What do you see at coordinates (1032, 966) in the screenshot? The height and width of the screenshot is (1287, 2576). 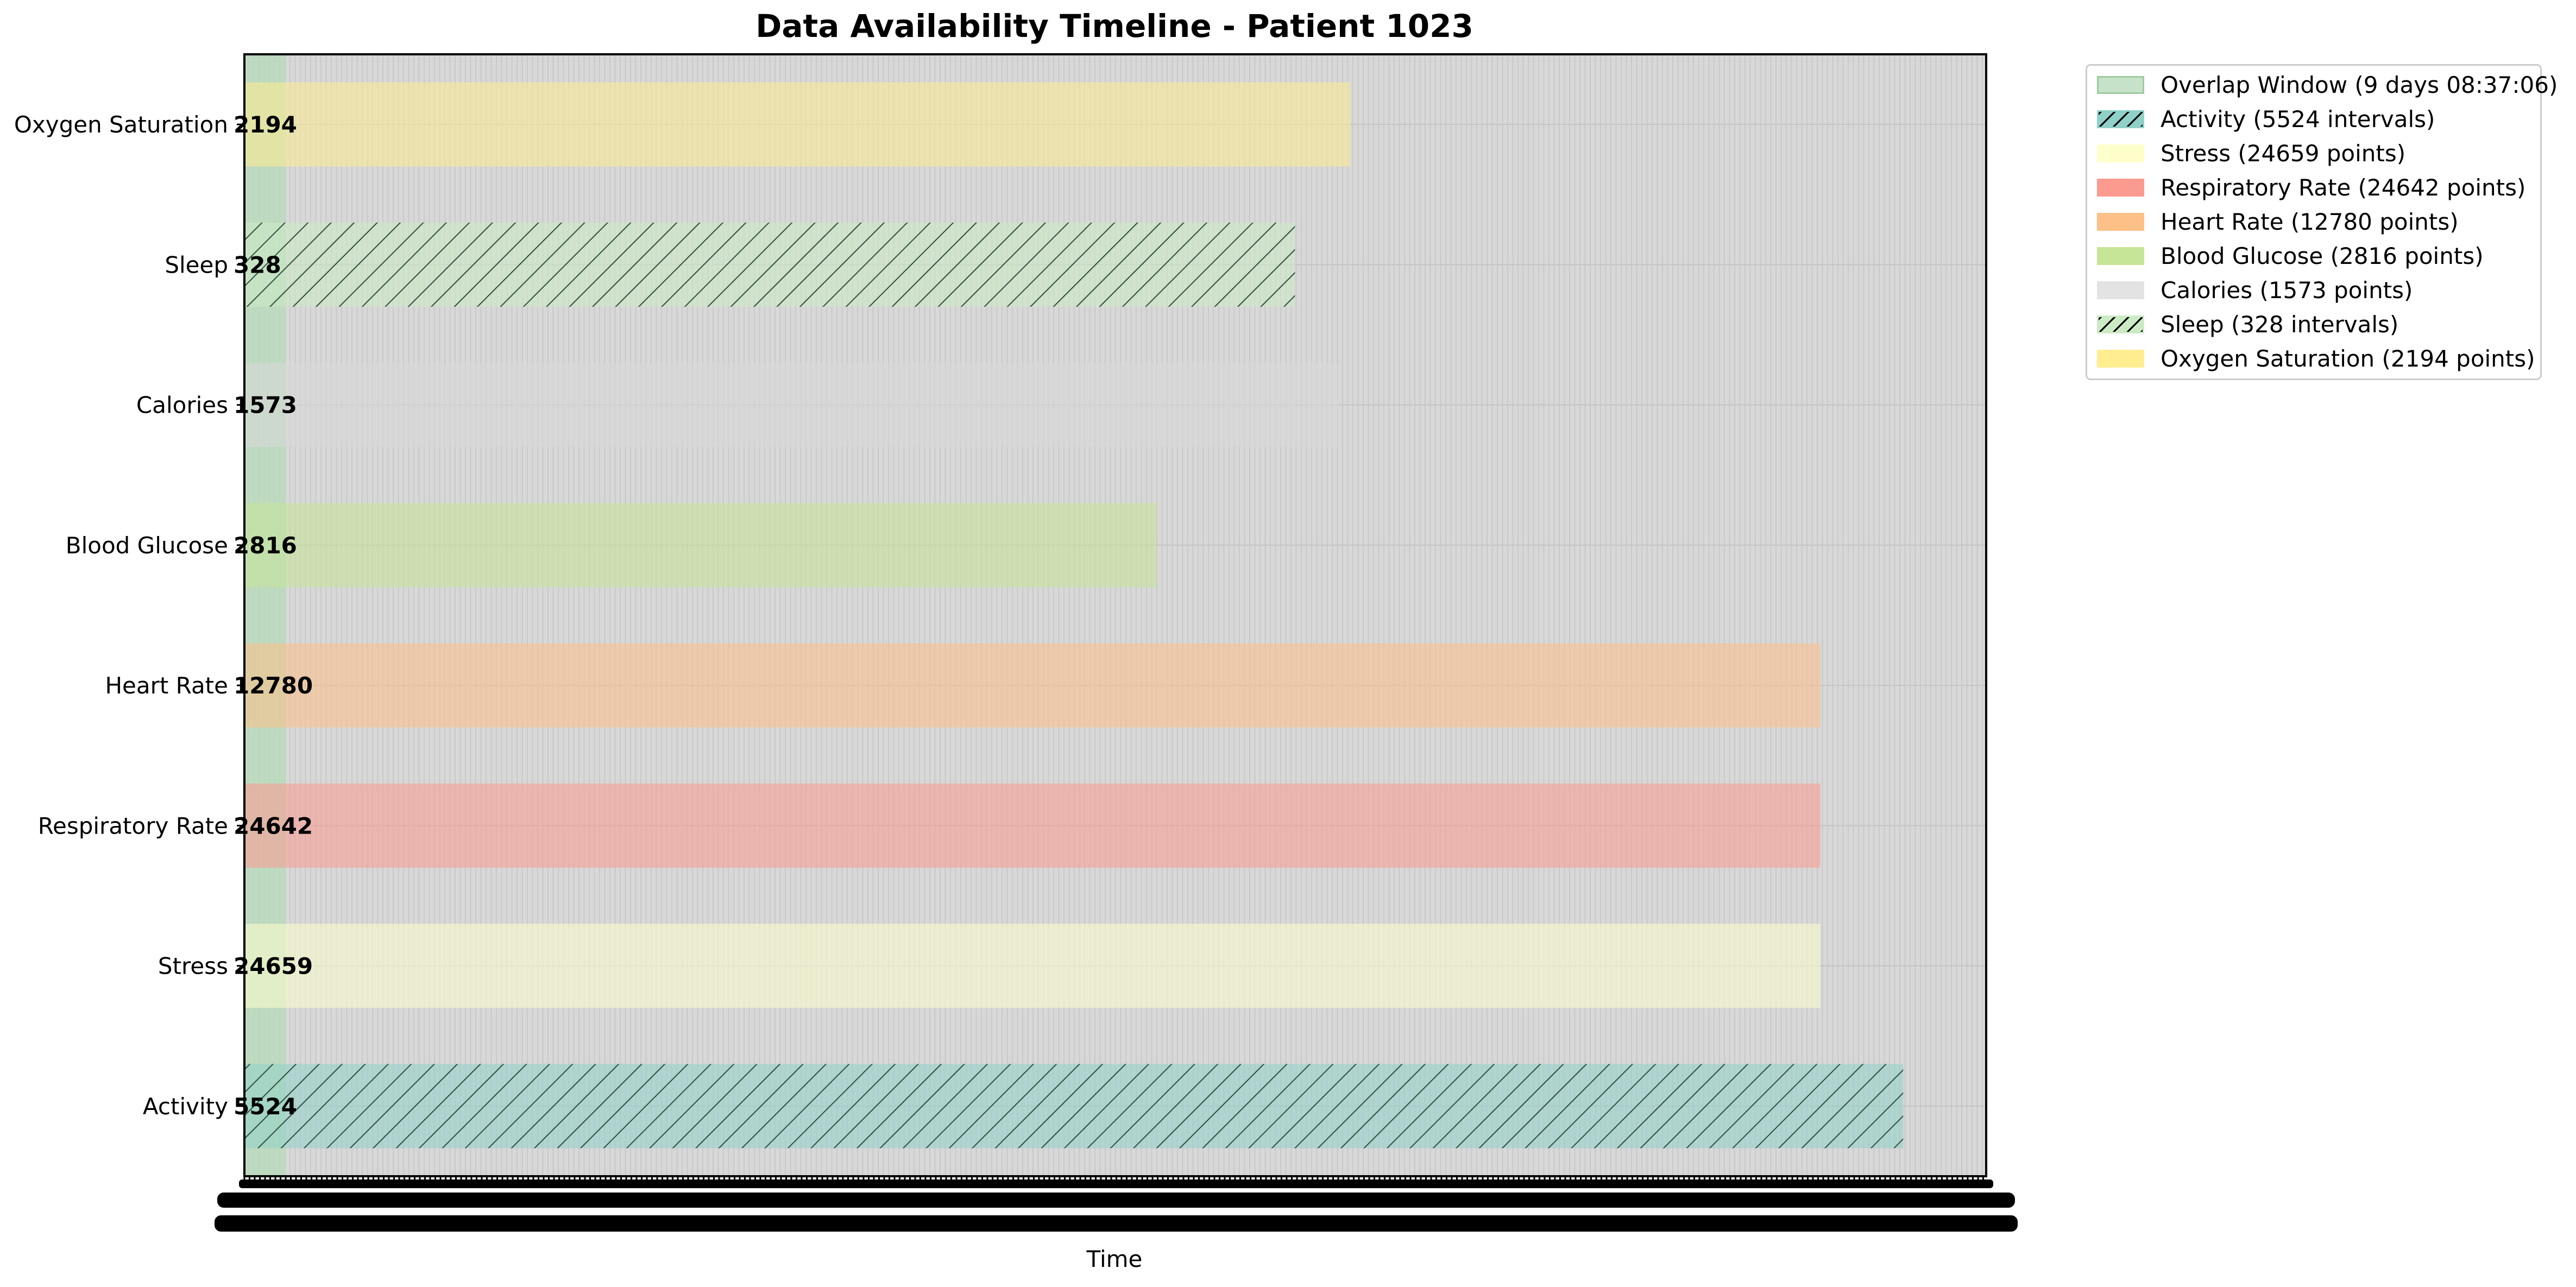 I see `bar-stress` at bounding box center [1032, 966].